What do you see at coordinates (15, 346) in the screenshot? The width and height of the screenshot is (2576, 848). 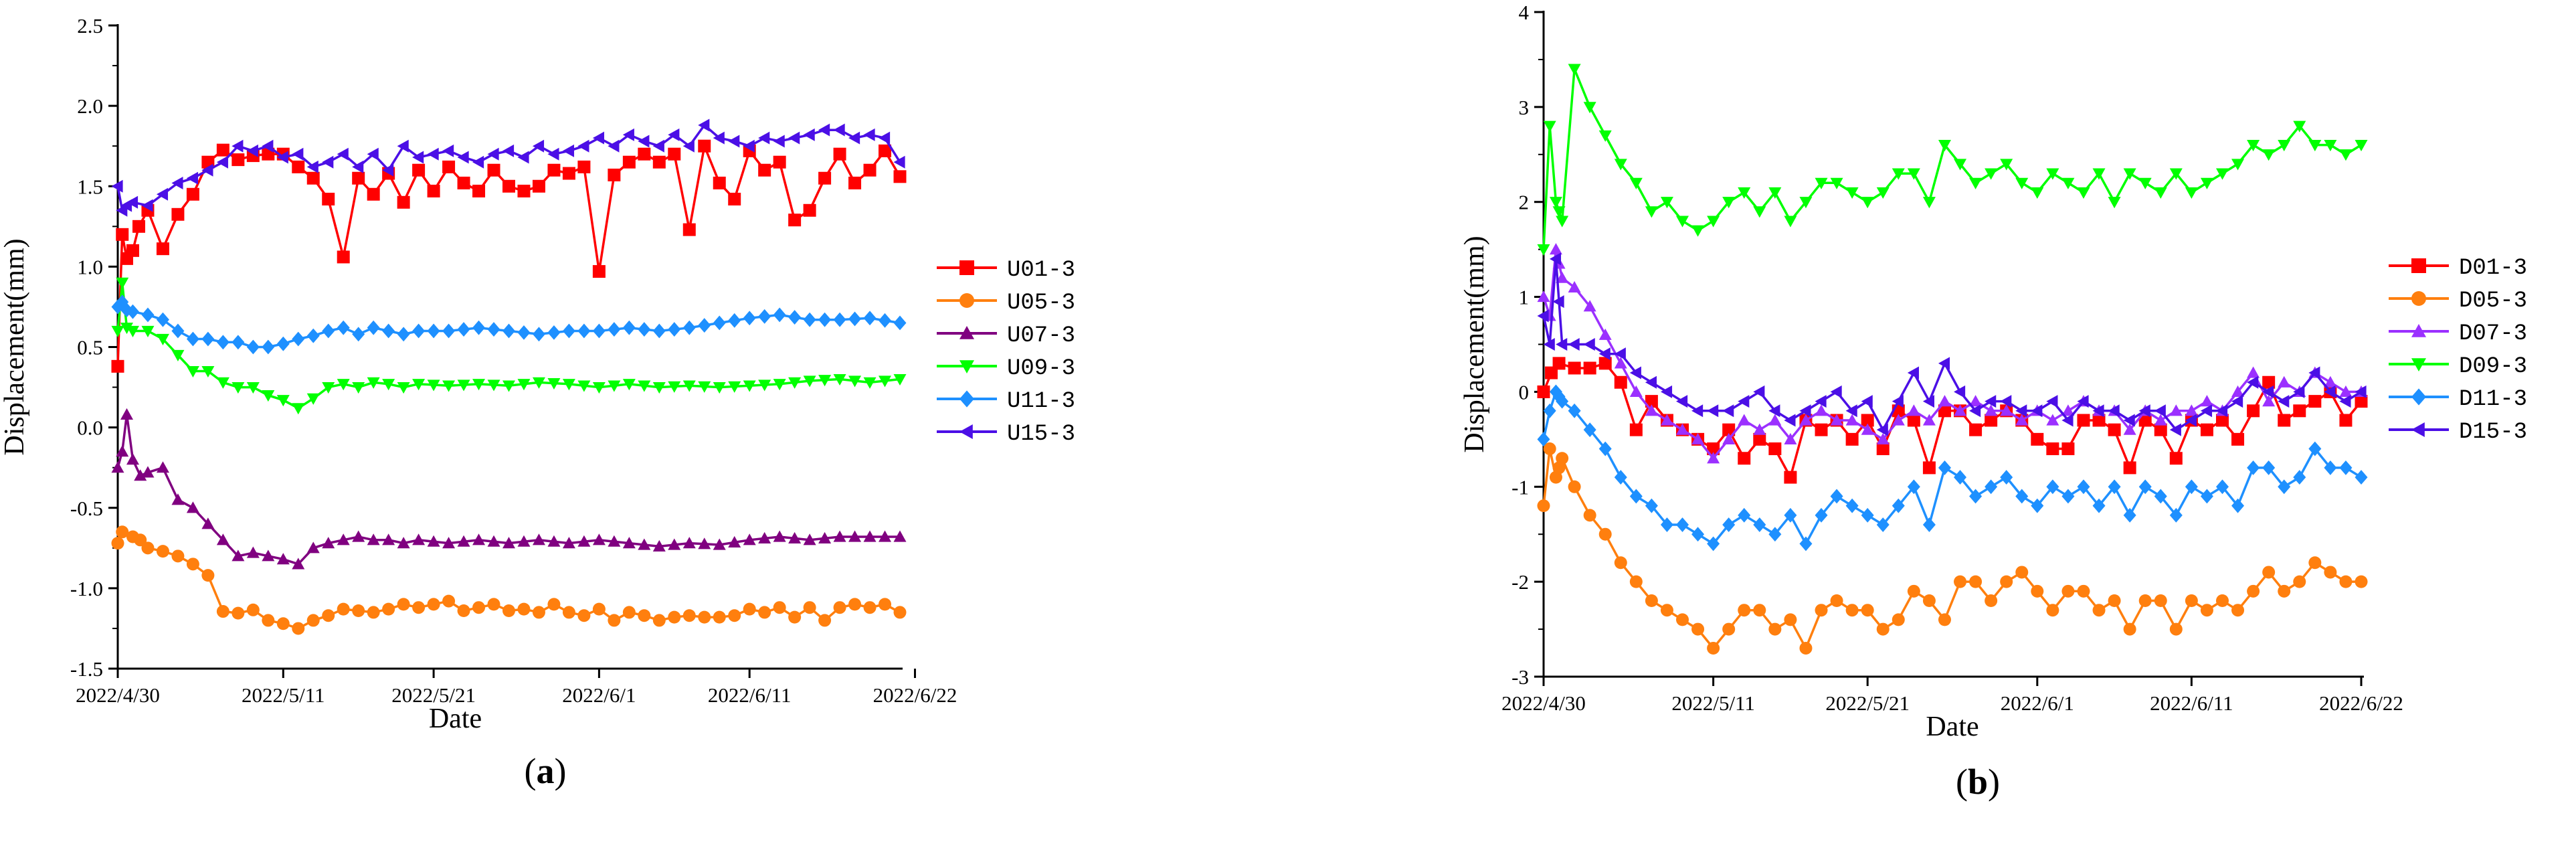 I see `y-axis-title: Displacement(mm)` at bounding box center [15, 346].